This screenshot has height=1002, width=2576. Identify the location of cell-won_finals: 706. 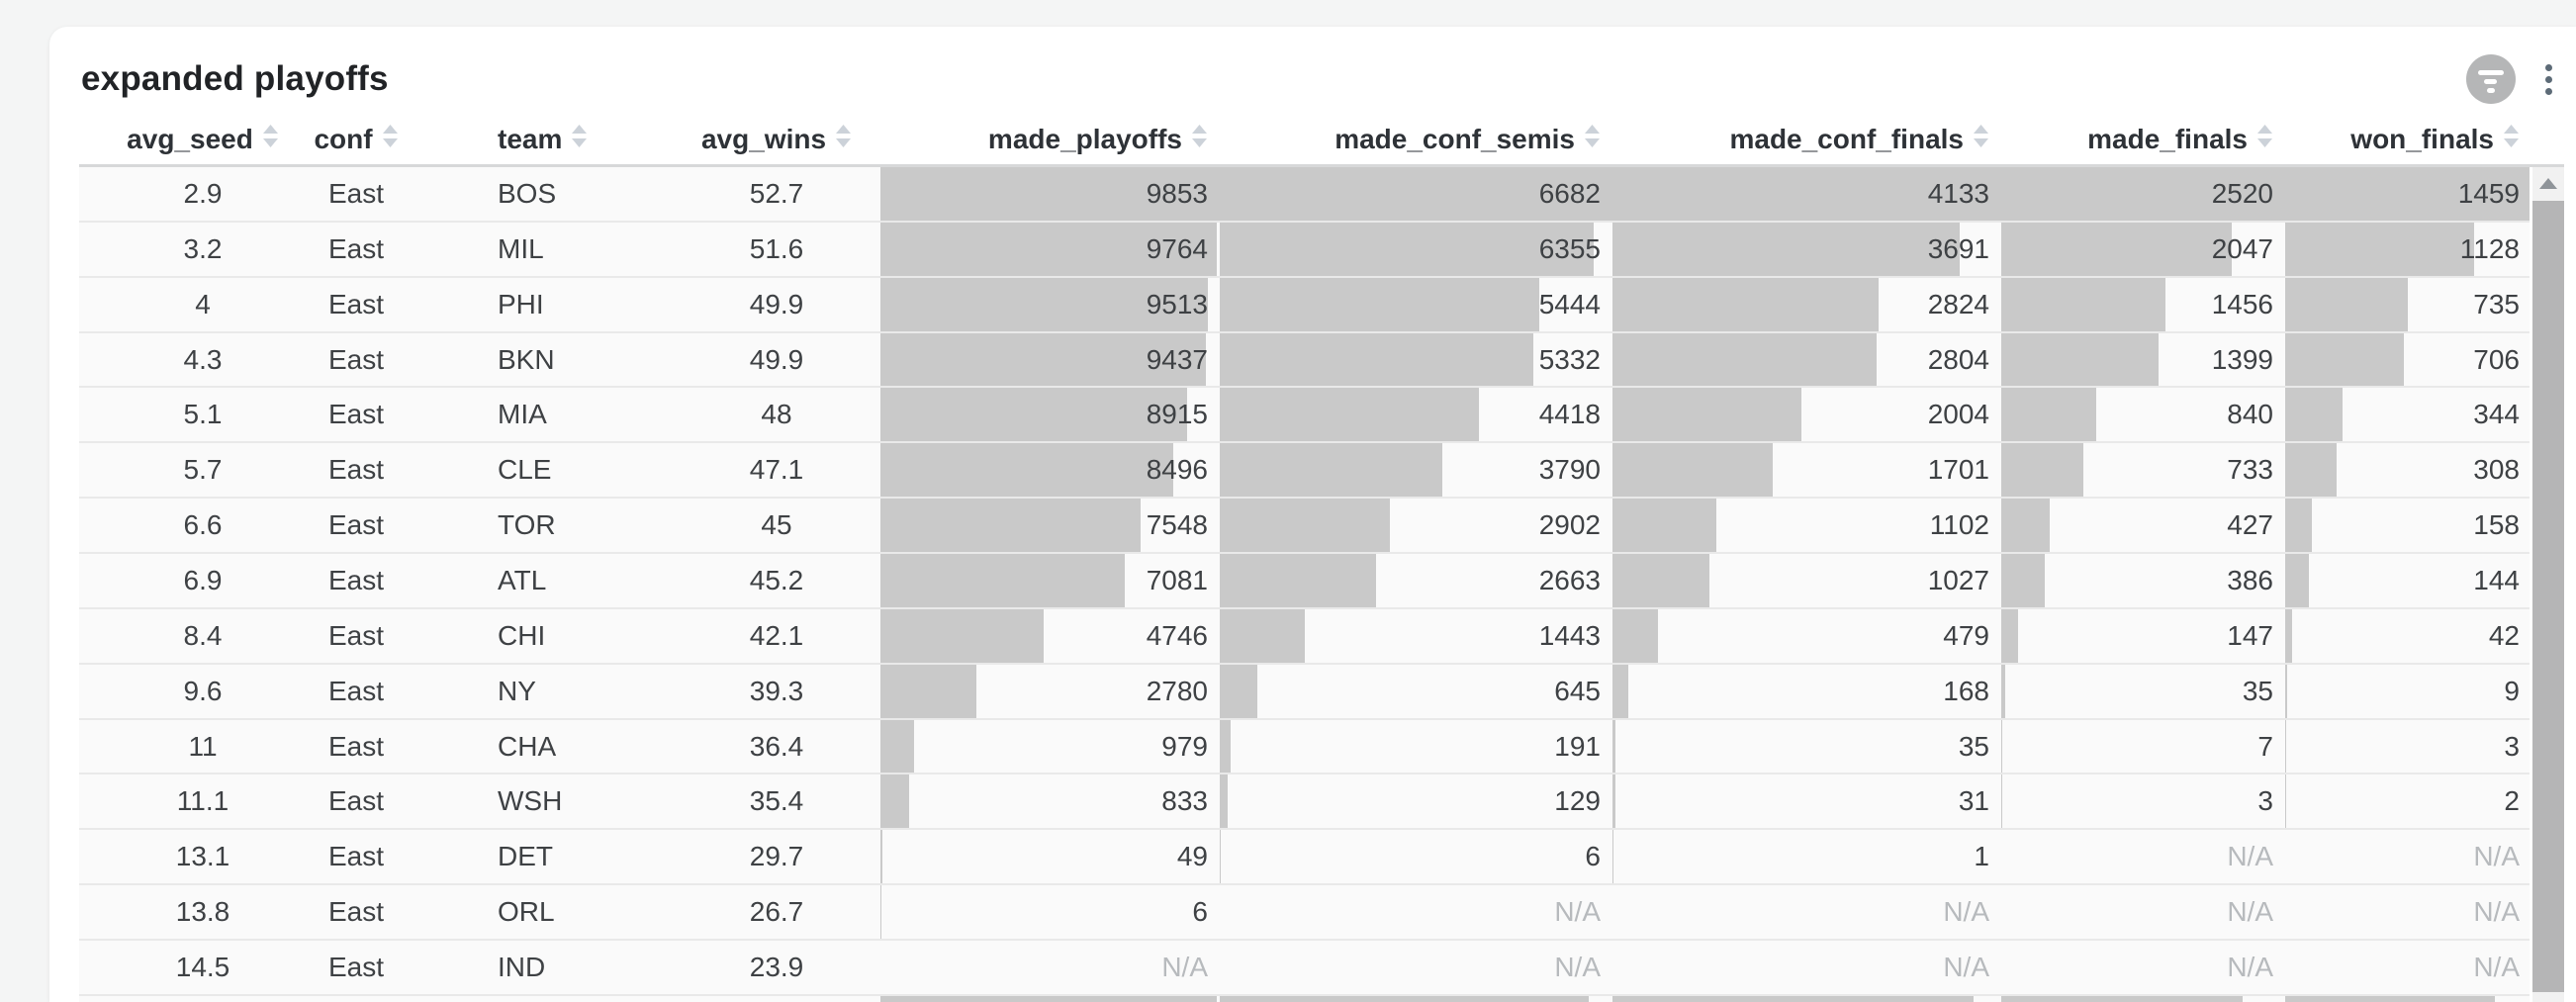
(2407, 359).